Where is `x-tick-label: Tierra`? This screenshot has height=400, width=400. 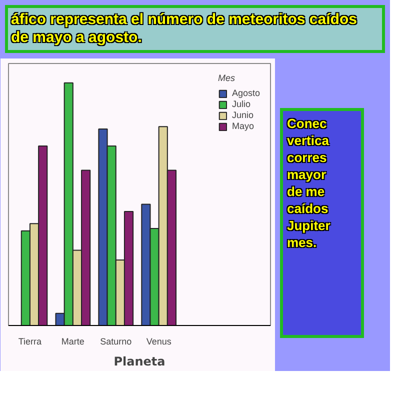
x-tick-label: Tierra is located at coordinates (30, 341).